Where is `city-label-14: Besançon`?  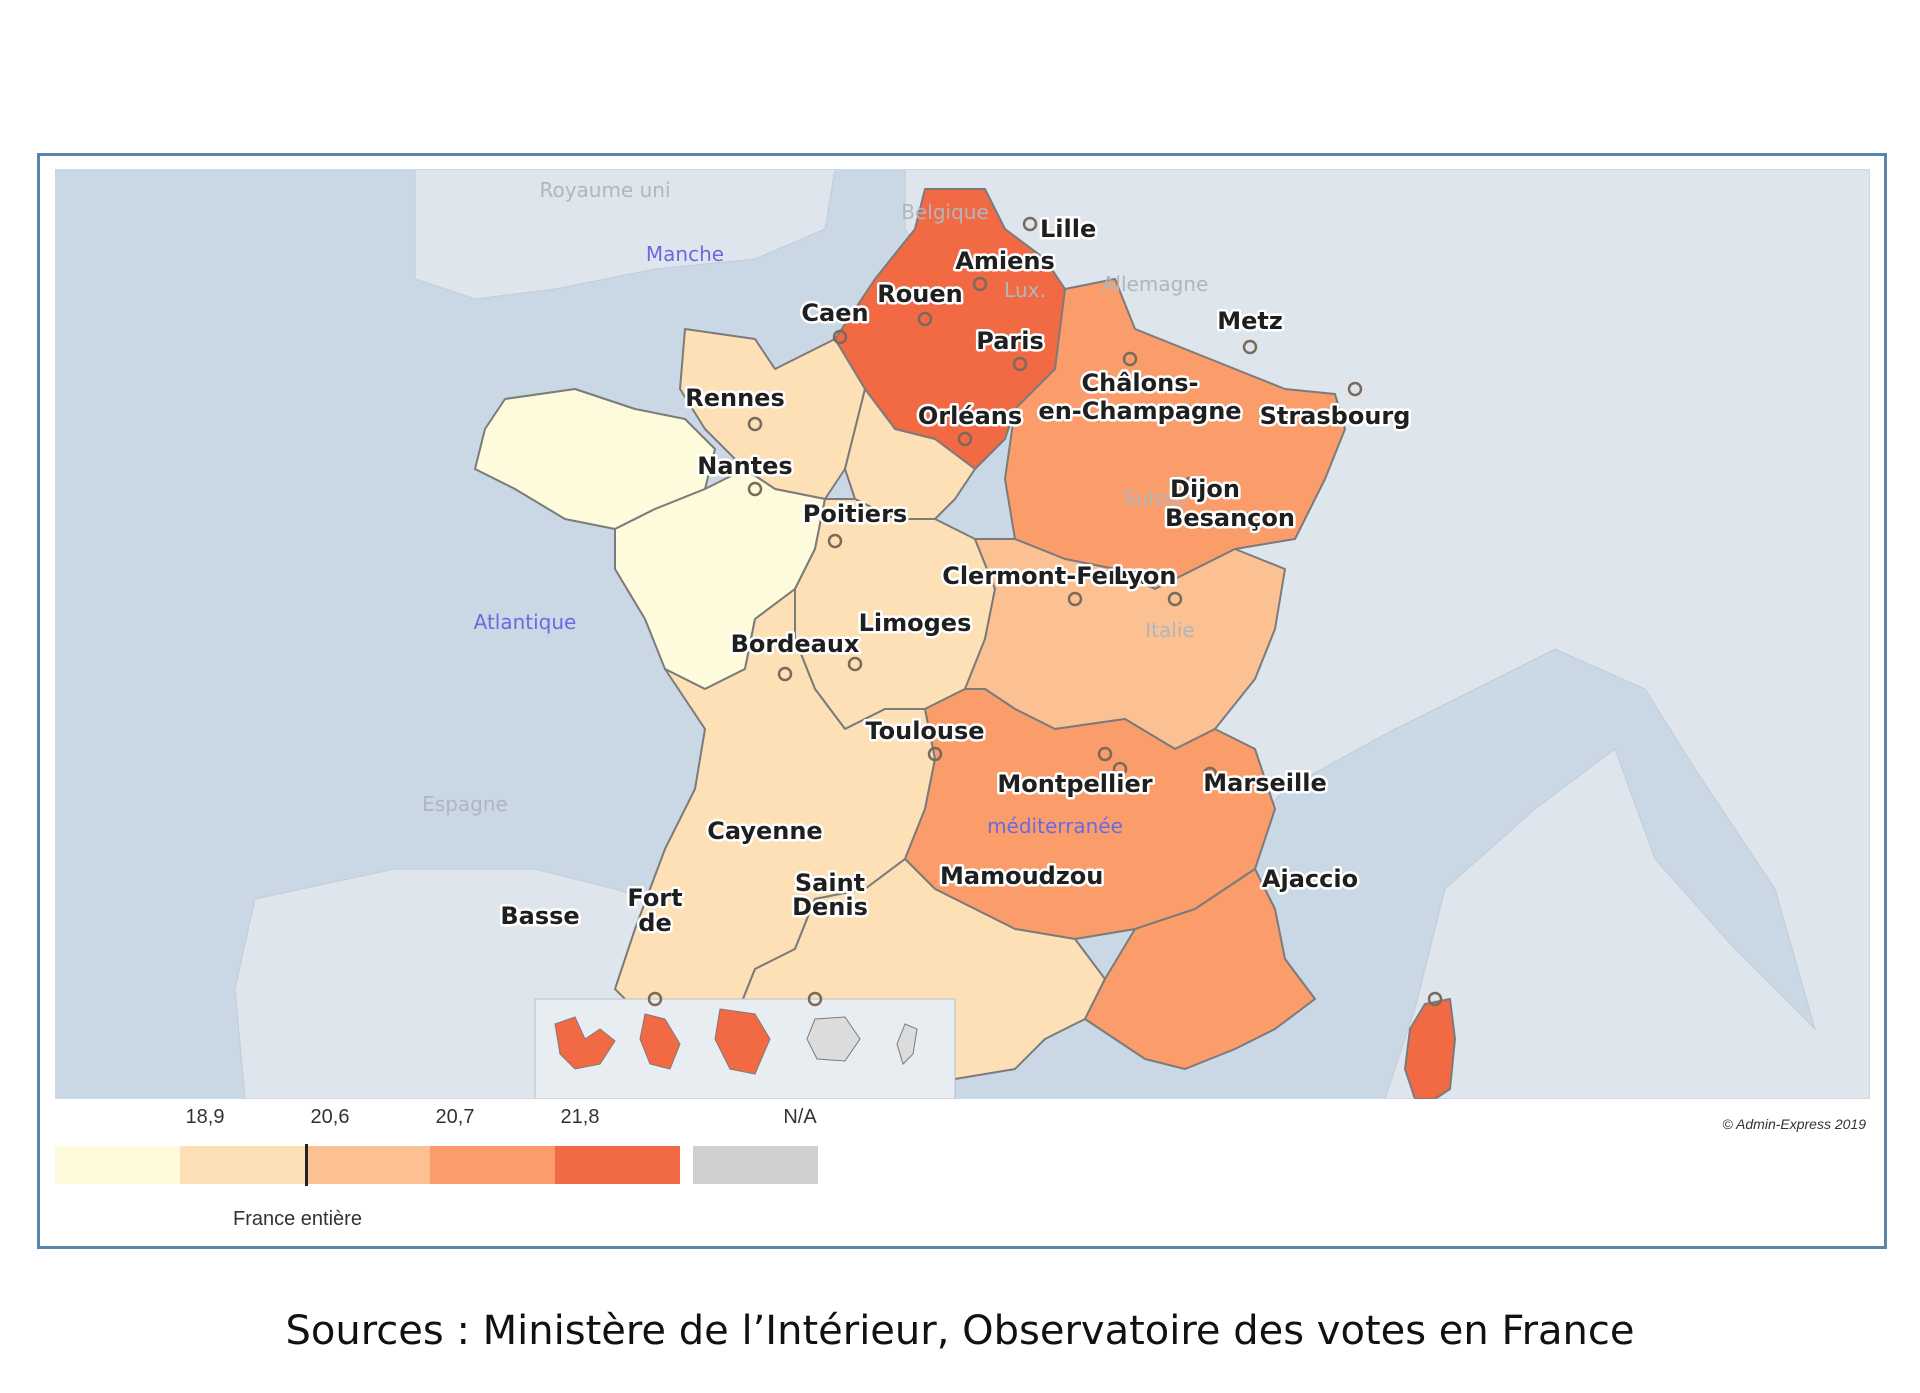 city-label-14: Besançon is located at coordinates (1230, 518).